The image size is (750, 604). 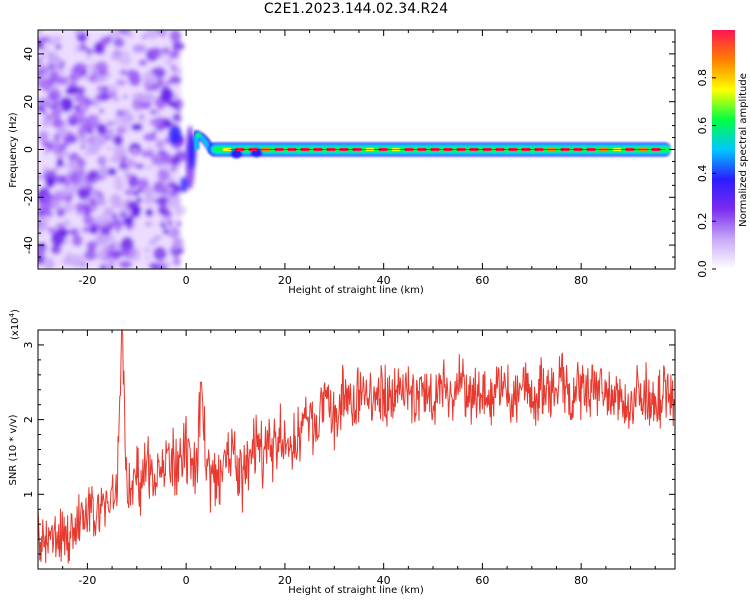 I want to click on svg-text: (x104), so click(x=14, y=324).